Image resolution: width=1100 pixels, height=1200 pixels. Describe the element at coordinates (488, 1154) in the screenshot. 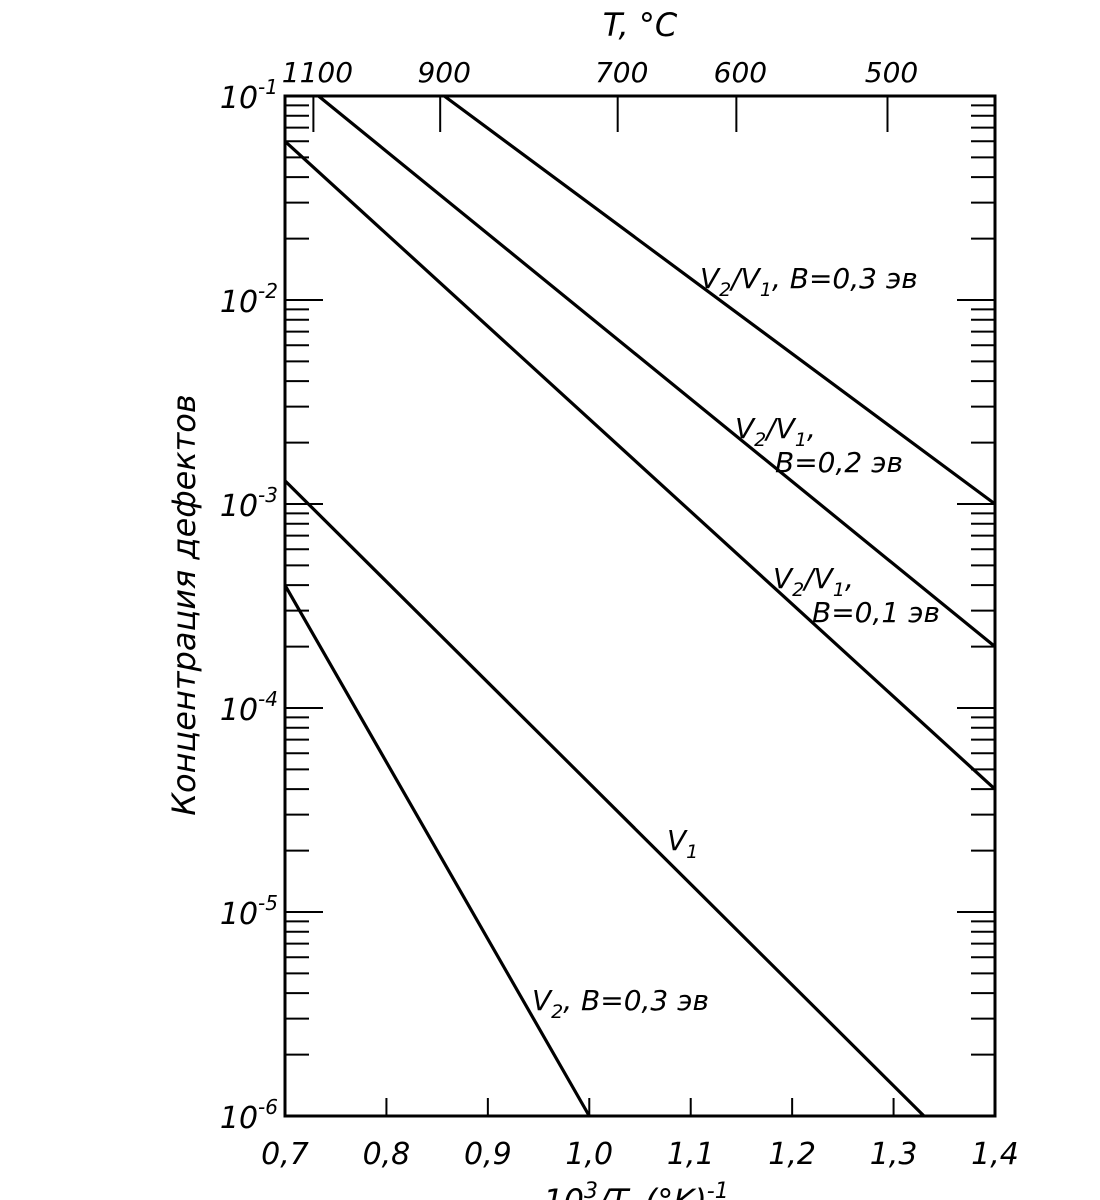

I see `x-tick-label: 0,9` at that location.